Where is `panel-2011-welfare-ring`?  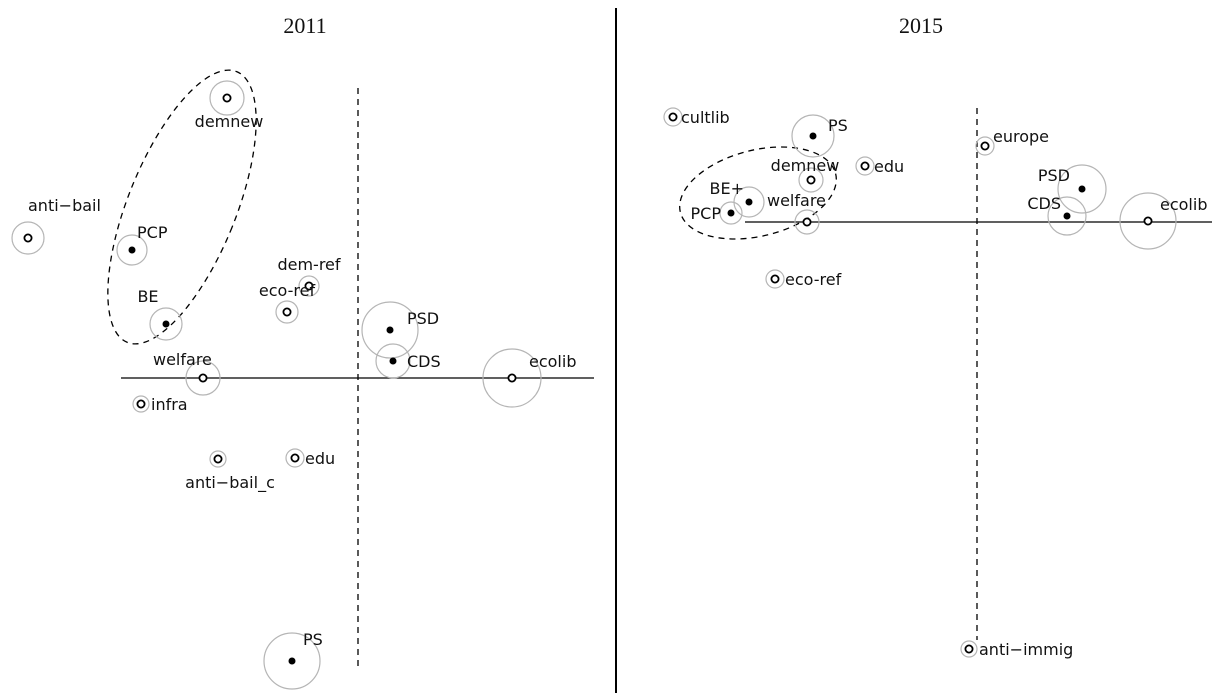
panel-2011-welfare-ring is located at coordinates (203, 378).